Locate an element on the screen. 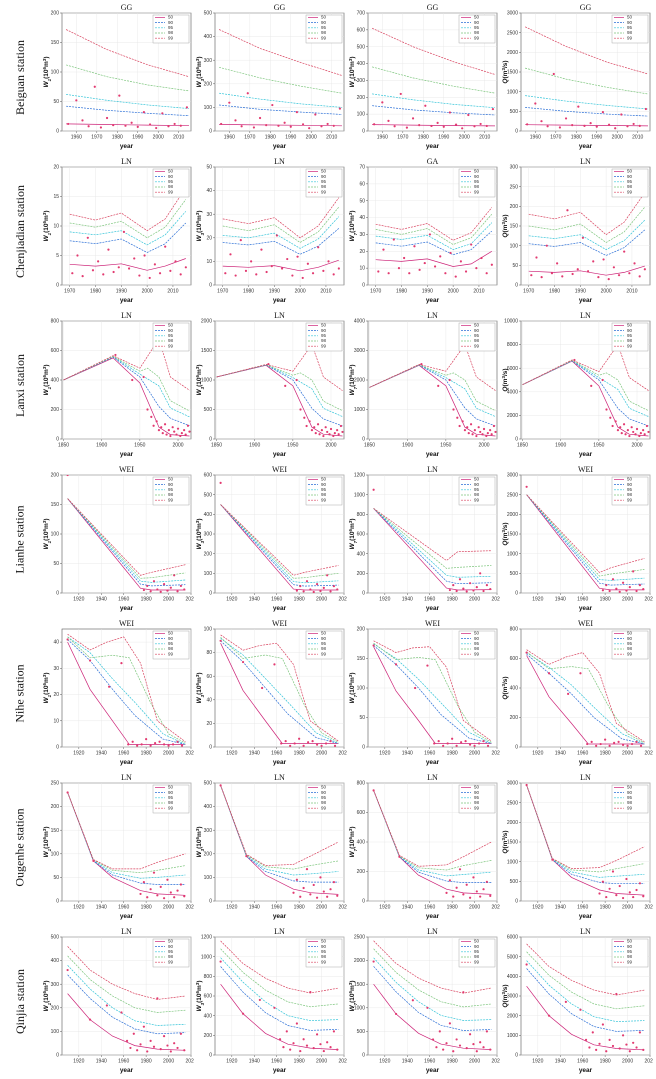 This screenshot has height=1079, width=656. y-tick-label: 1000 is located at coordinates (359, 1008).